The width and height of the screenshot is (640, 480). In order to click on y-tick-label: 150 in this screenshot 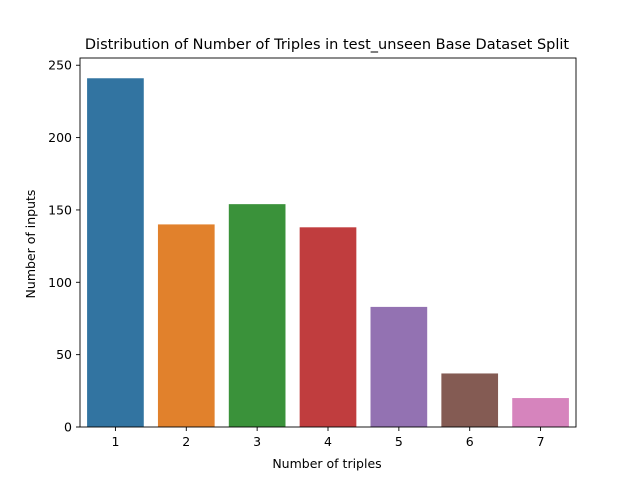, I will do `click(60, 209)`.